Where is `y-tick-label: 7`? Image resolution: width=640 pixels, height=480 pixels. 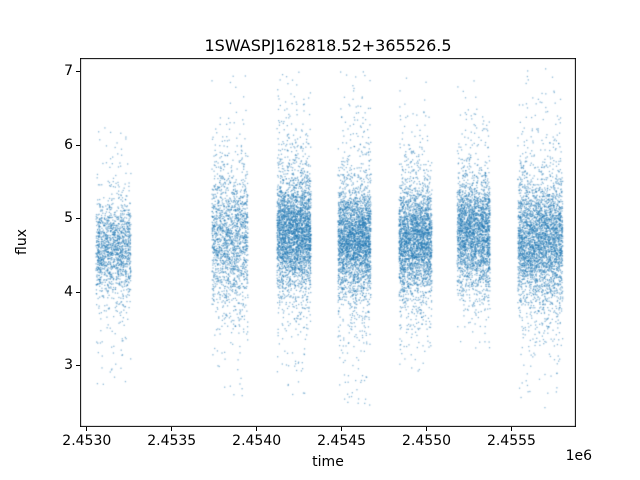
y-tick-label: 7 is located at coordinates (68, 71).